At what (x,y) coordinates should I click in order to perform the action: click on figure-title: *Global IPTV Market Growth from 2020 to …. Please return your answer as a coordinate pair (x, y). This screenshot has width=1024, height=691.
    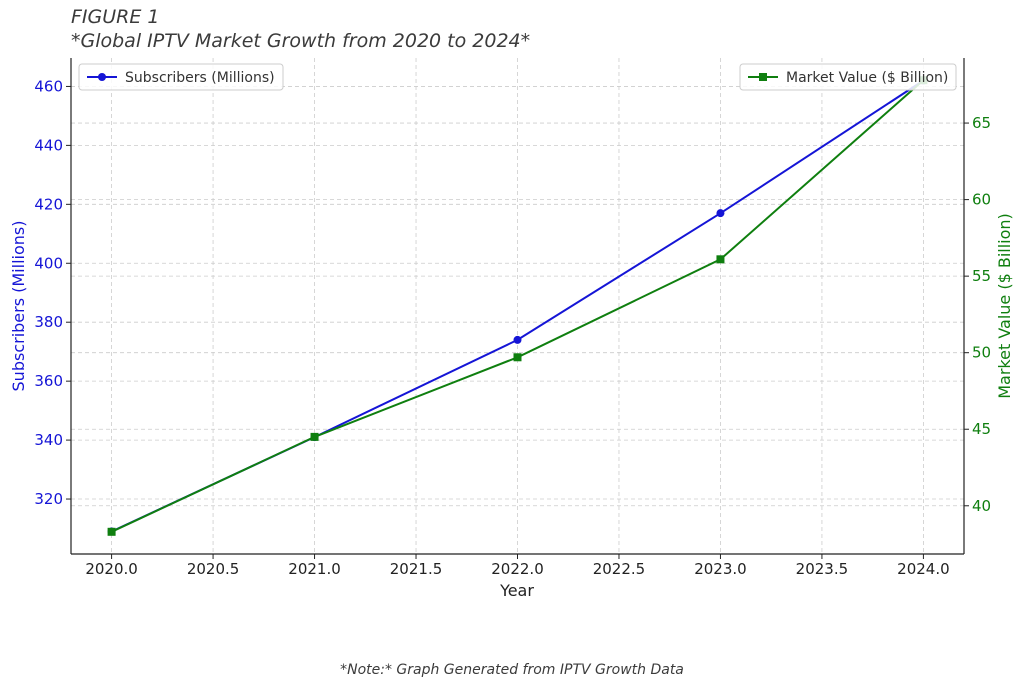
    Looking at the image, I should click on (301, 41).